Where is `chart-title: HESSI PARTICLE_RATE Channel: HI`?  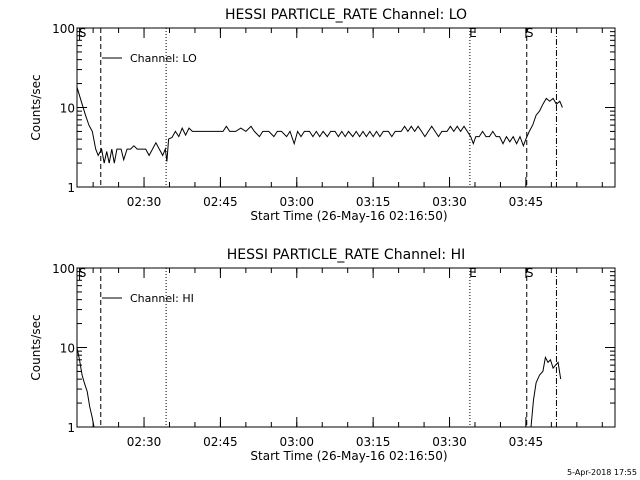
chart-title: HESSI PARTICLE_RATE Channel: HI is located at coordinates (346, 255).